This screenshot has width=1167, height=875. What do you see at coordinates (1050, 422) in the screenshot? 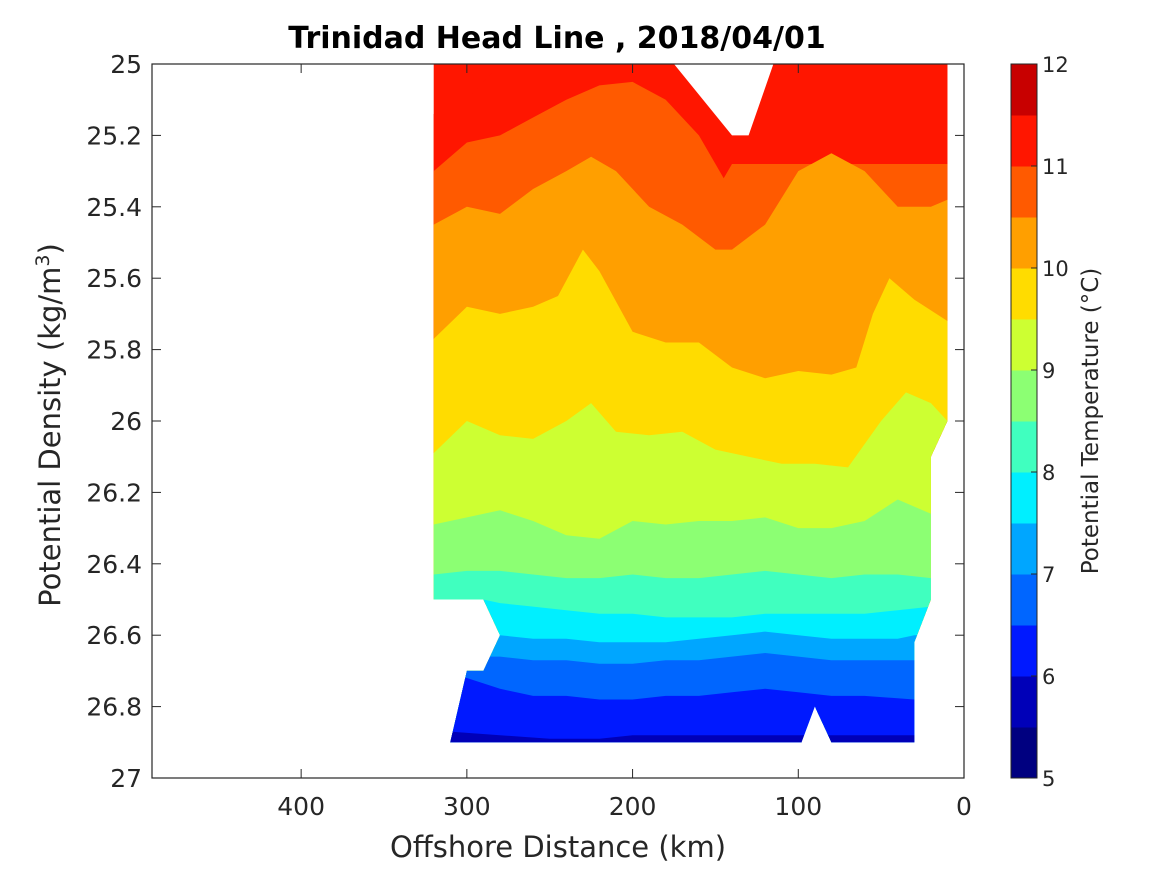
I see `colorbar-ticks: 5 6 7 8 9 10 11 12` at bounding box center [1050, 422].